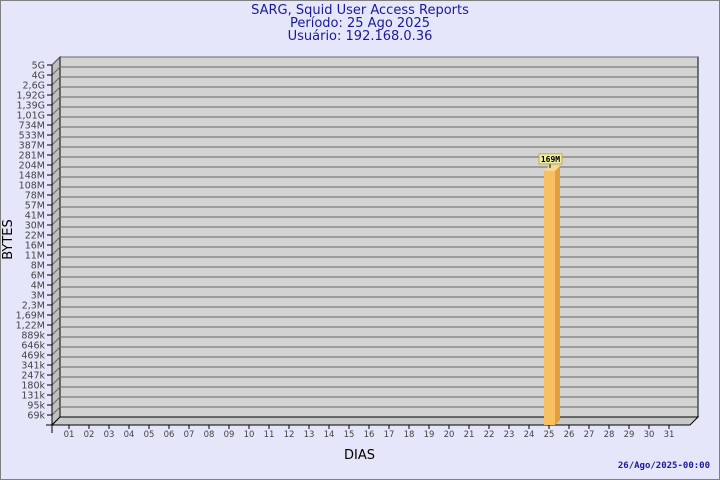 The image size is (720, 480). What do you see at coordinates (359, 455) in the screenshot?
I see `x-axis-label: DIAS` at bounding box center [359, 455].